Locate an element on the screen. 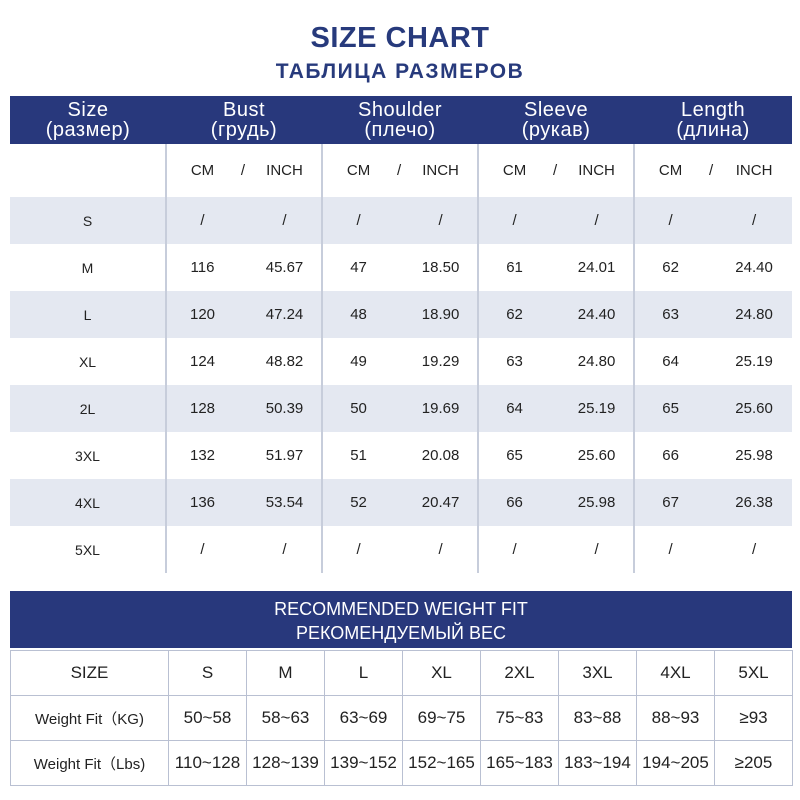 This screenshot has width=800, height=800. weight-value: 183~194 is located at coordinates (597, 763).